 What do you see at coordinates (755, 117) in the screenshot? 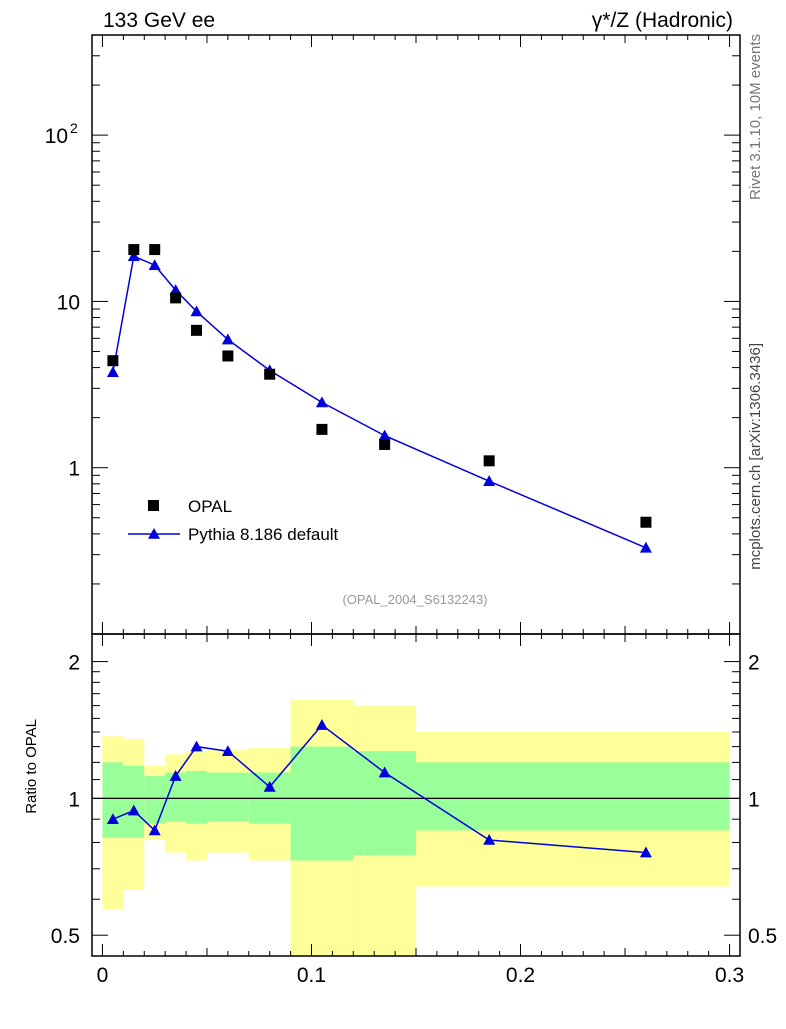
I see `rivet-version-label: Rivet 3.1.10, 10M events` at bounding box center [755, 117].